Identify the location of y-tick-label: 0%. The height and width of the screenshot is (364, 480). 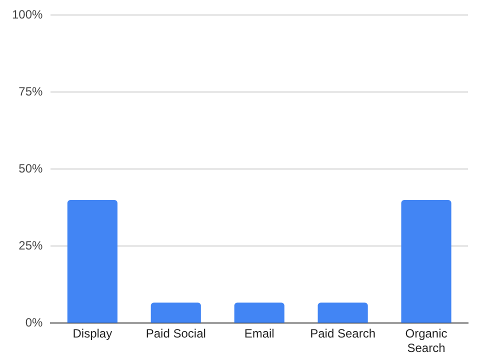
(34, 323).